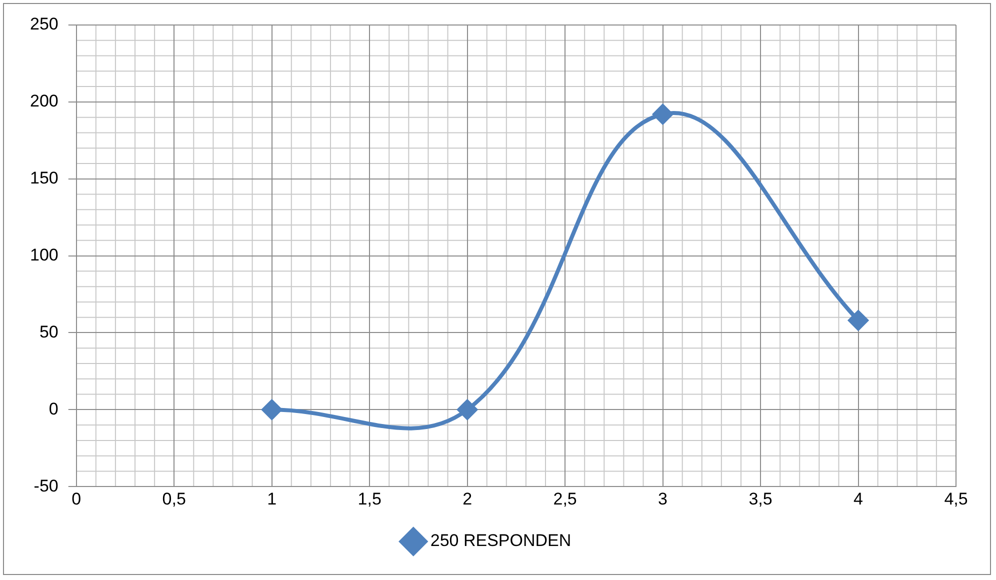 The image size is (996, 580). Describe the element at coordinates (956, 498) in the screenshot. I see `x-tick-label: 4,5` at that location.